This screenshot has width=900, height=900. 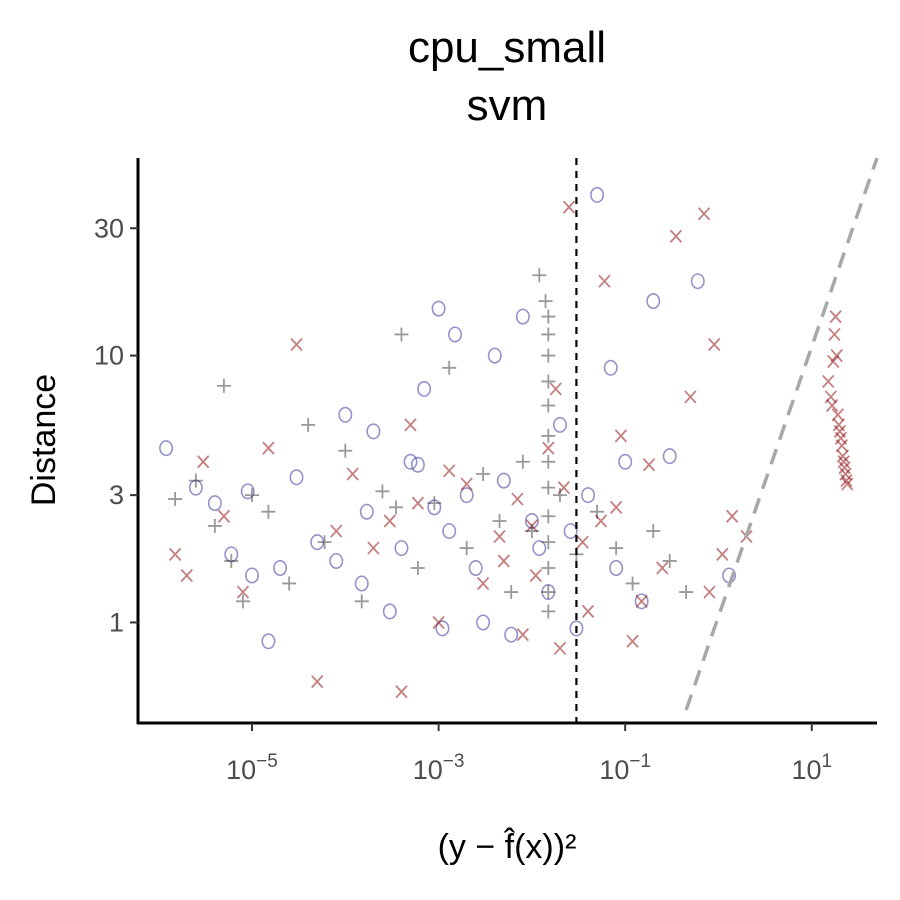 I want to click on x-tick-exponent: −1, so click(x=640, y=761).